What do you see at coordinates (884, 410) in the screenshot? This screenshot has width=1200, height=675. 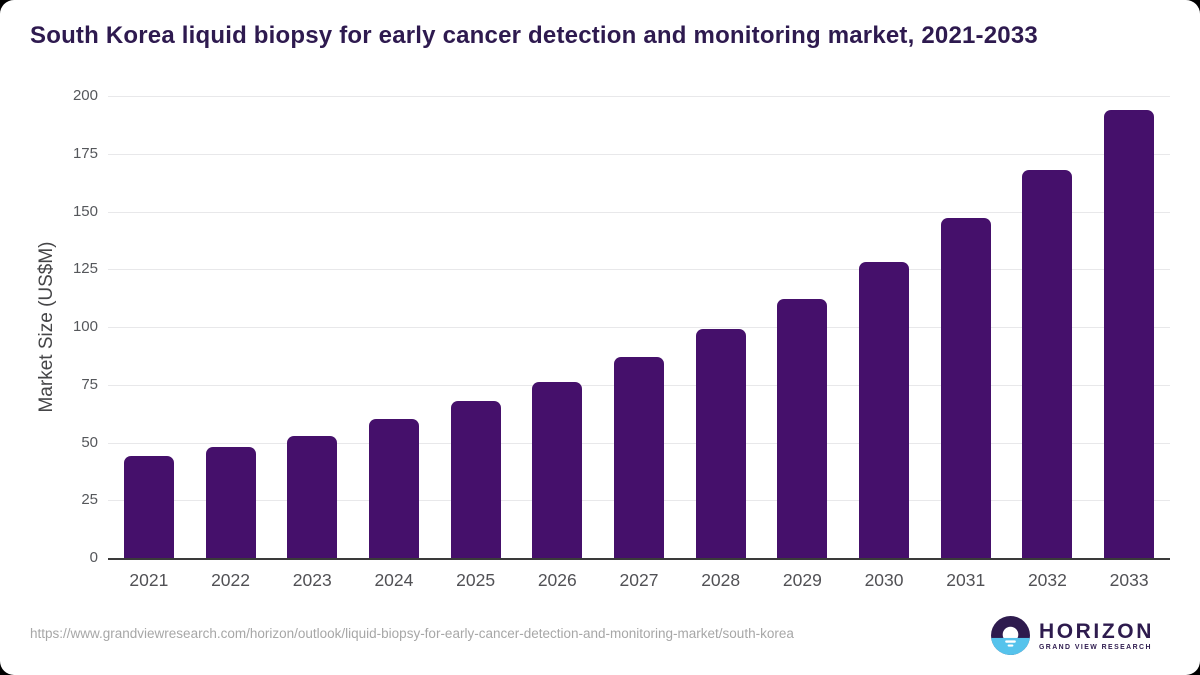 I see `bar-2030` at bounding box center [884, 410].